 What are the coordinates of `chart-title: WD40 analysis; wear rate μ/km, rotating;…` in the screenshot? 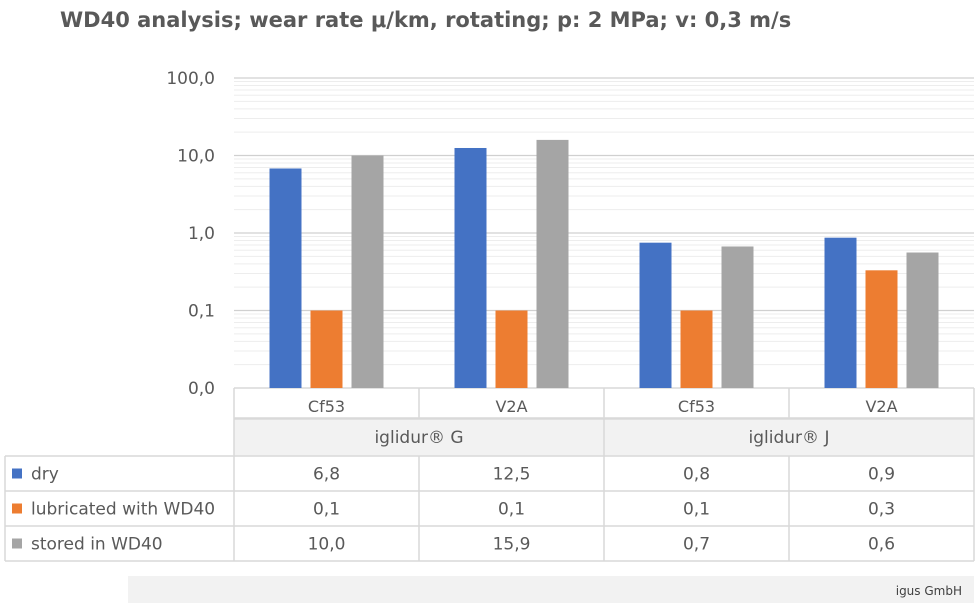 It's located at (425, 20).